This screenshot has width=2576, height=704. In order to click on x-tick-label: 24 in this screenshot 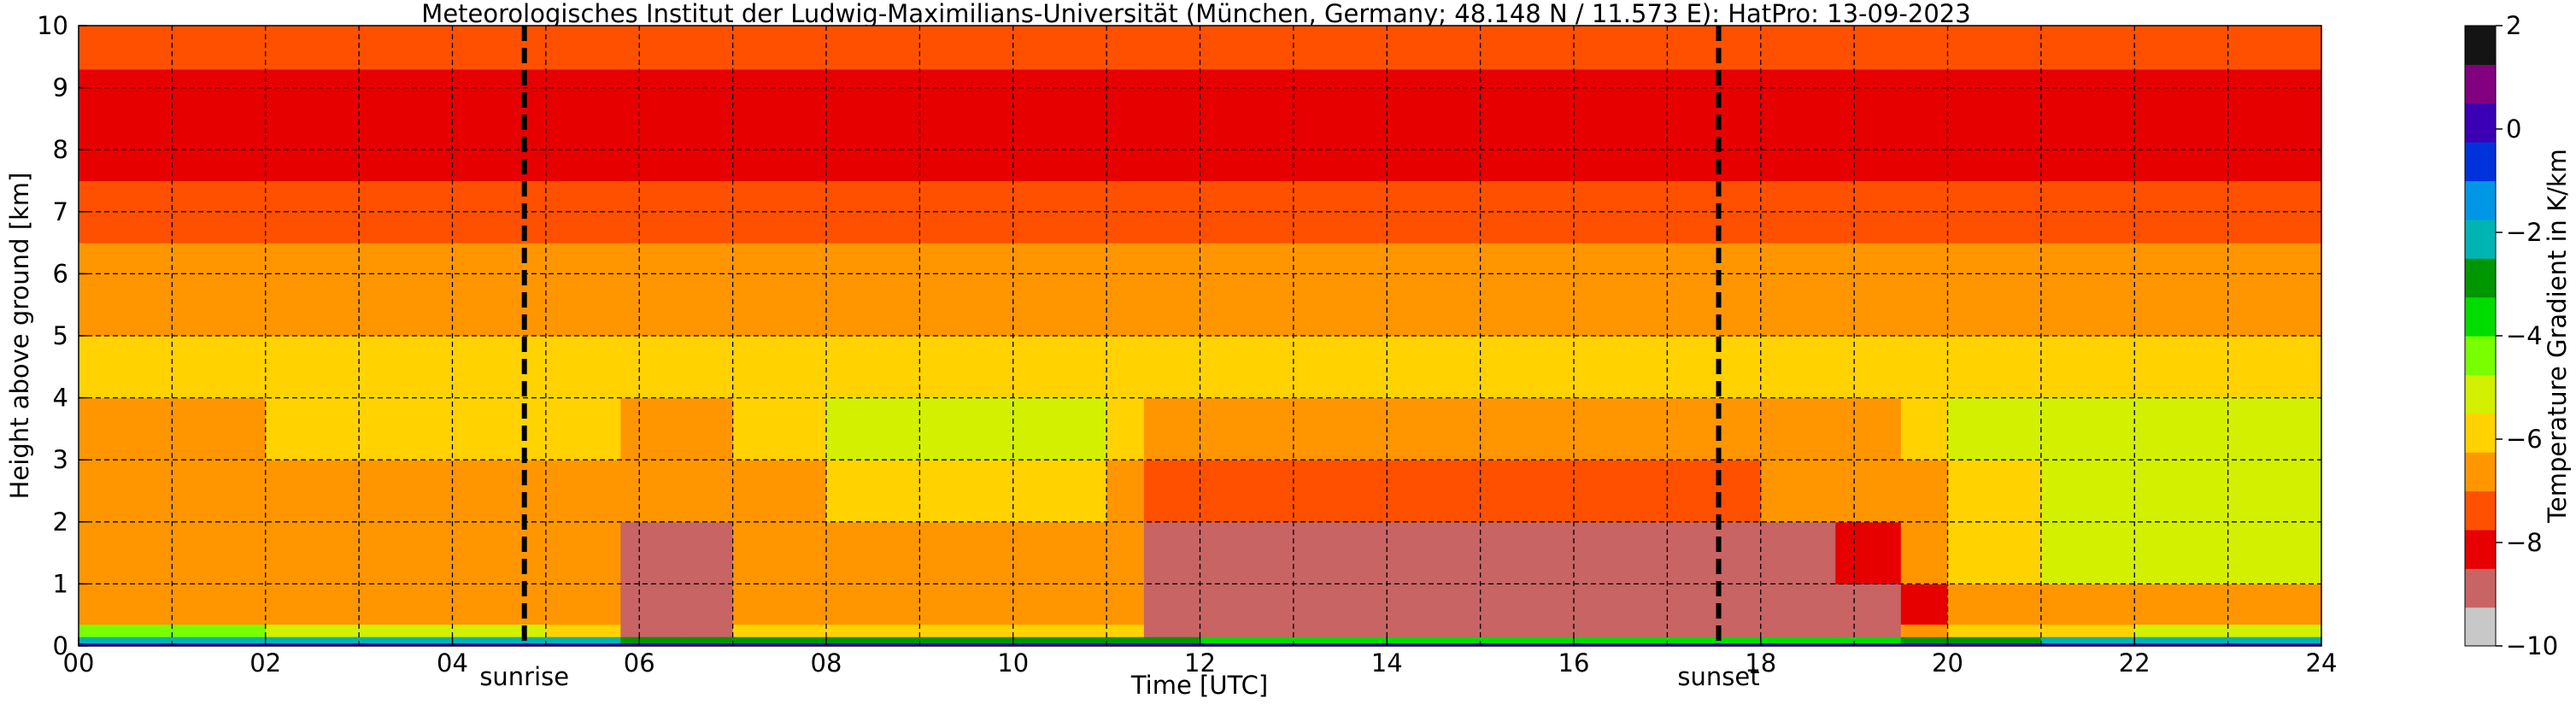, I will do `click(2322, 663)`.